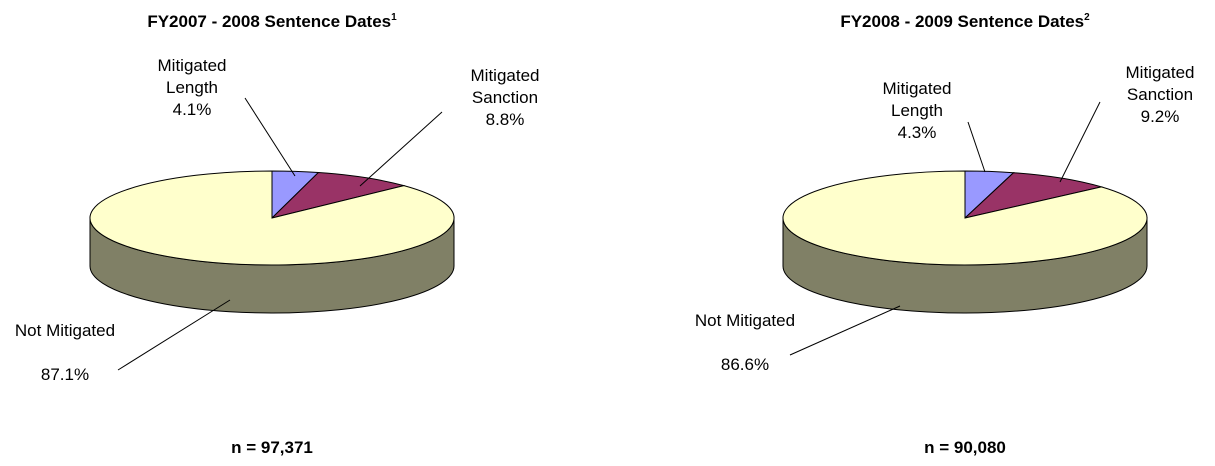  What do you see at coordinates (272, 447) in the screenshot?
I see `sample-size: n = 97,371` at bounding box center [272, 447].